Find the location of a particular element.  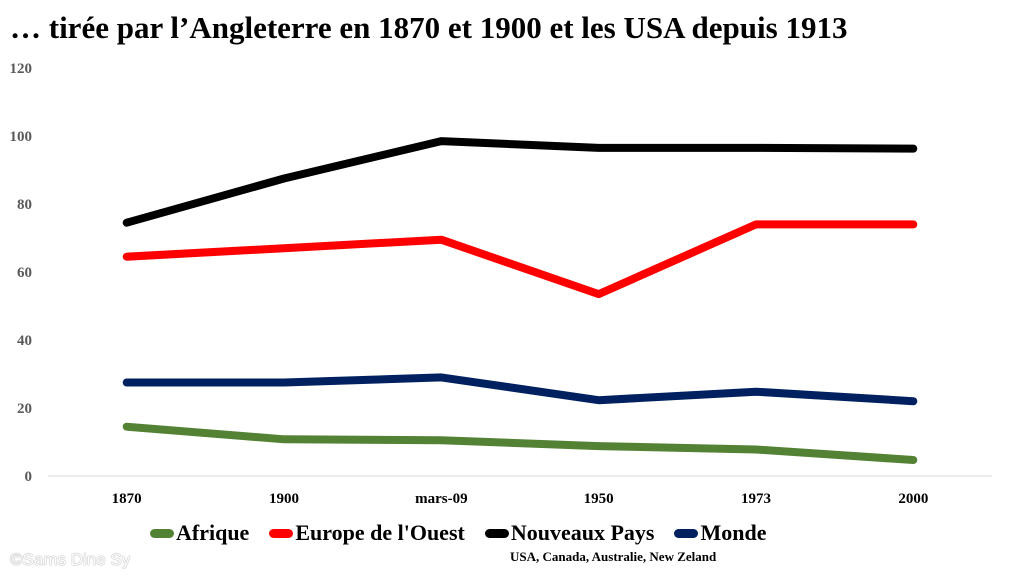

x-tick-label: 1950 is located at coordinates (599, 499).